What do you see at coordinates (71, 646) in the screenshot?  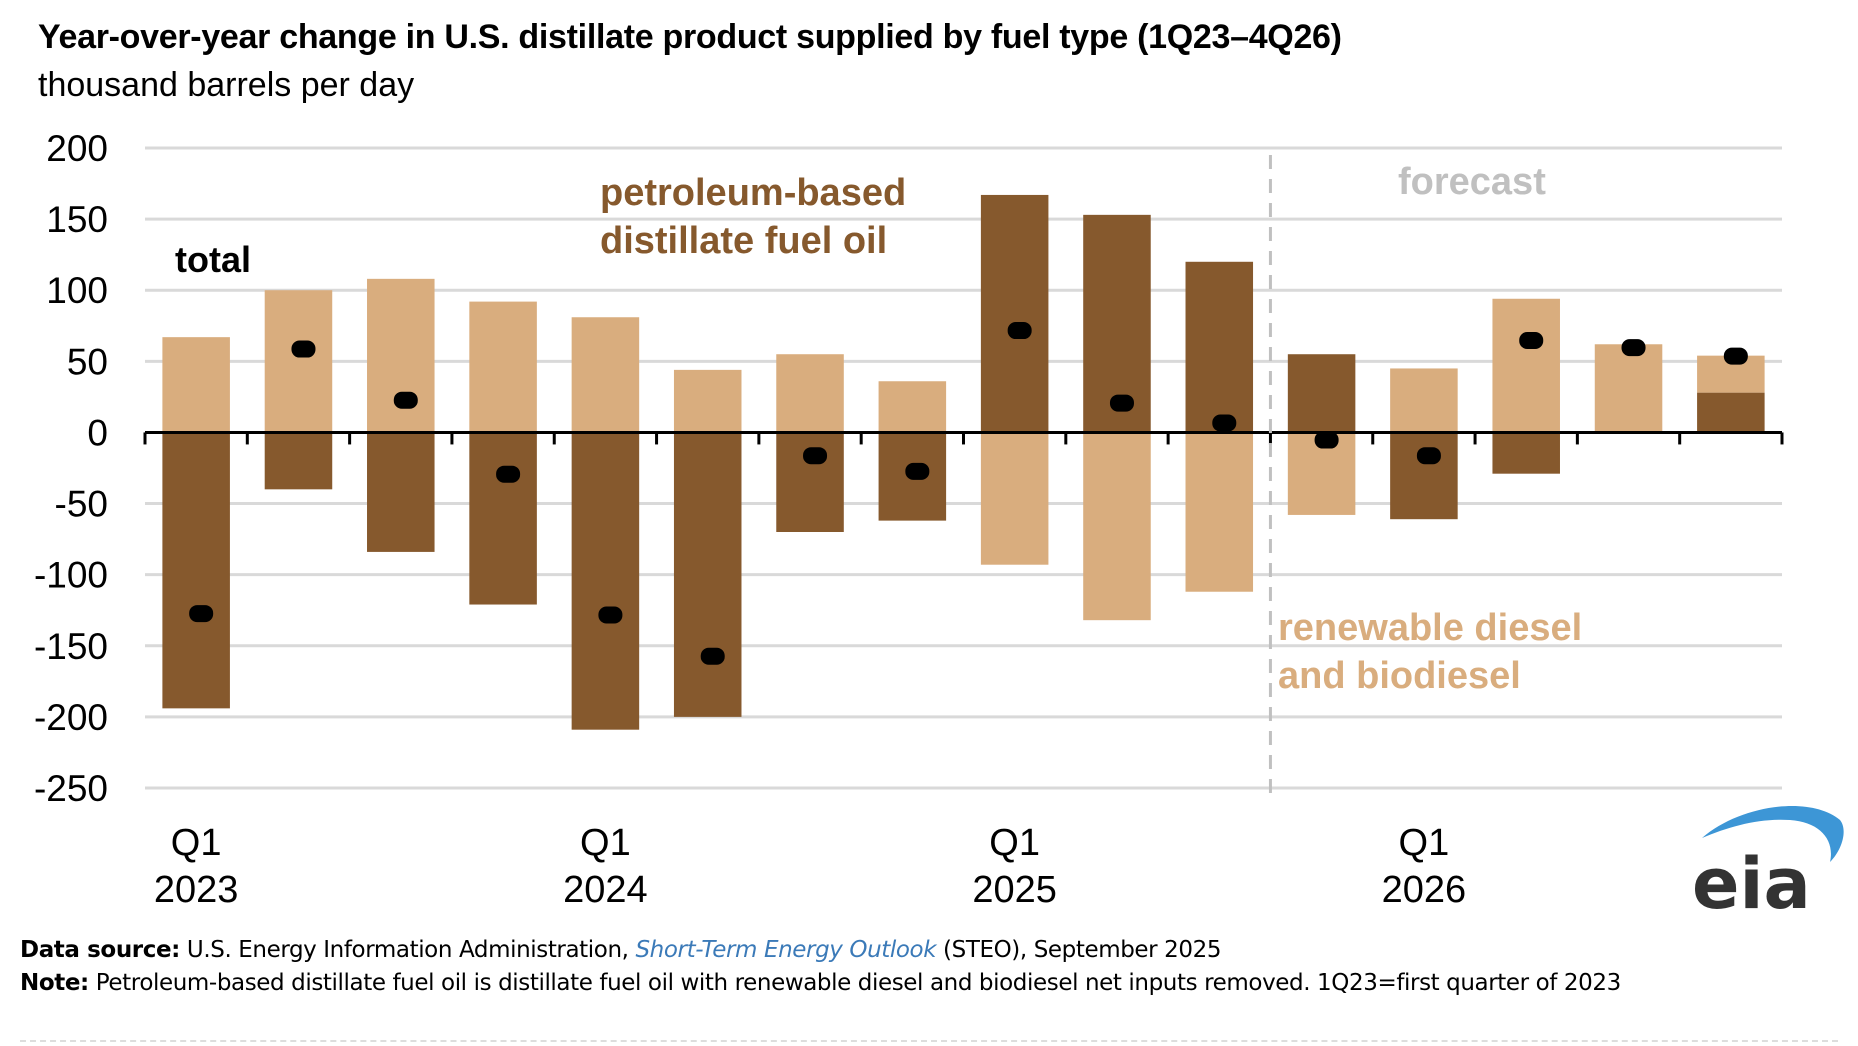 I see `y-tick-label: -150` at bounding box center [71, 646].